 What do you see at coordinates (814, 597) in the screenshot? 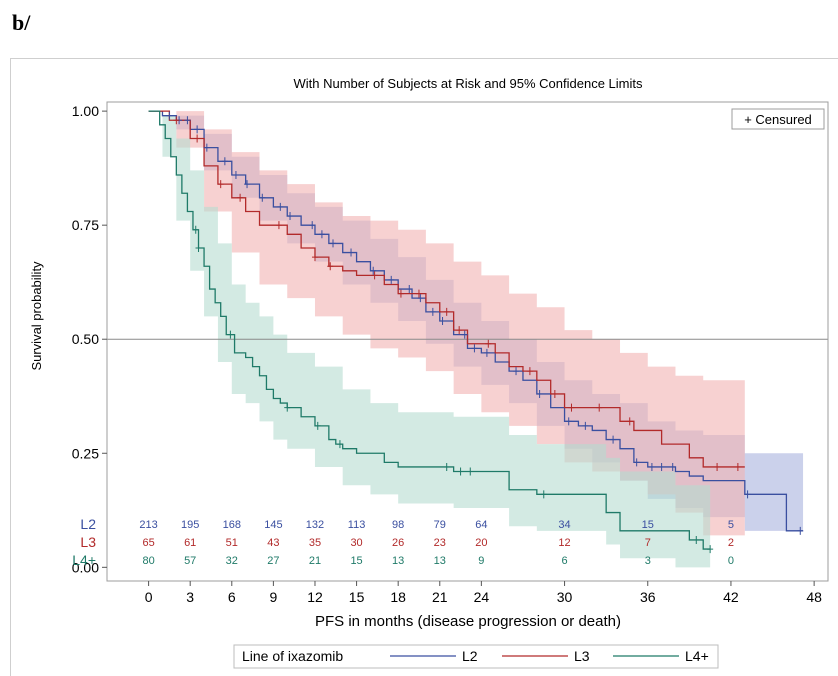
I see `x-tick-label: 48` at bounding box center [814, 597].